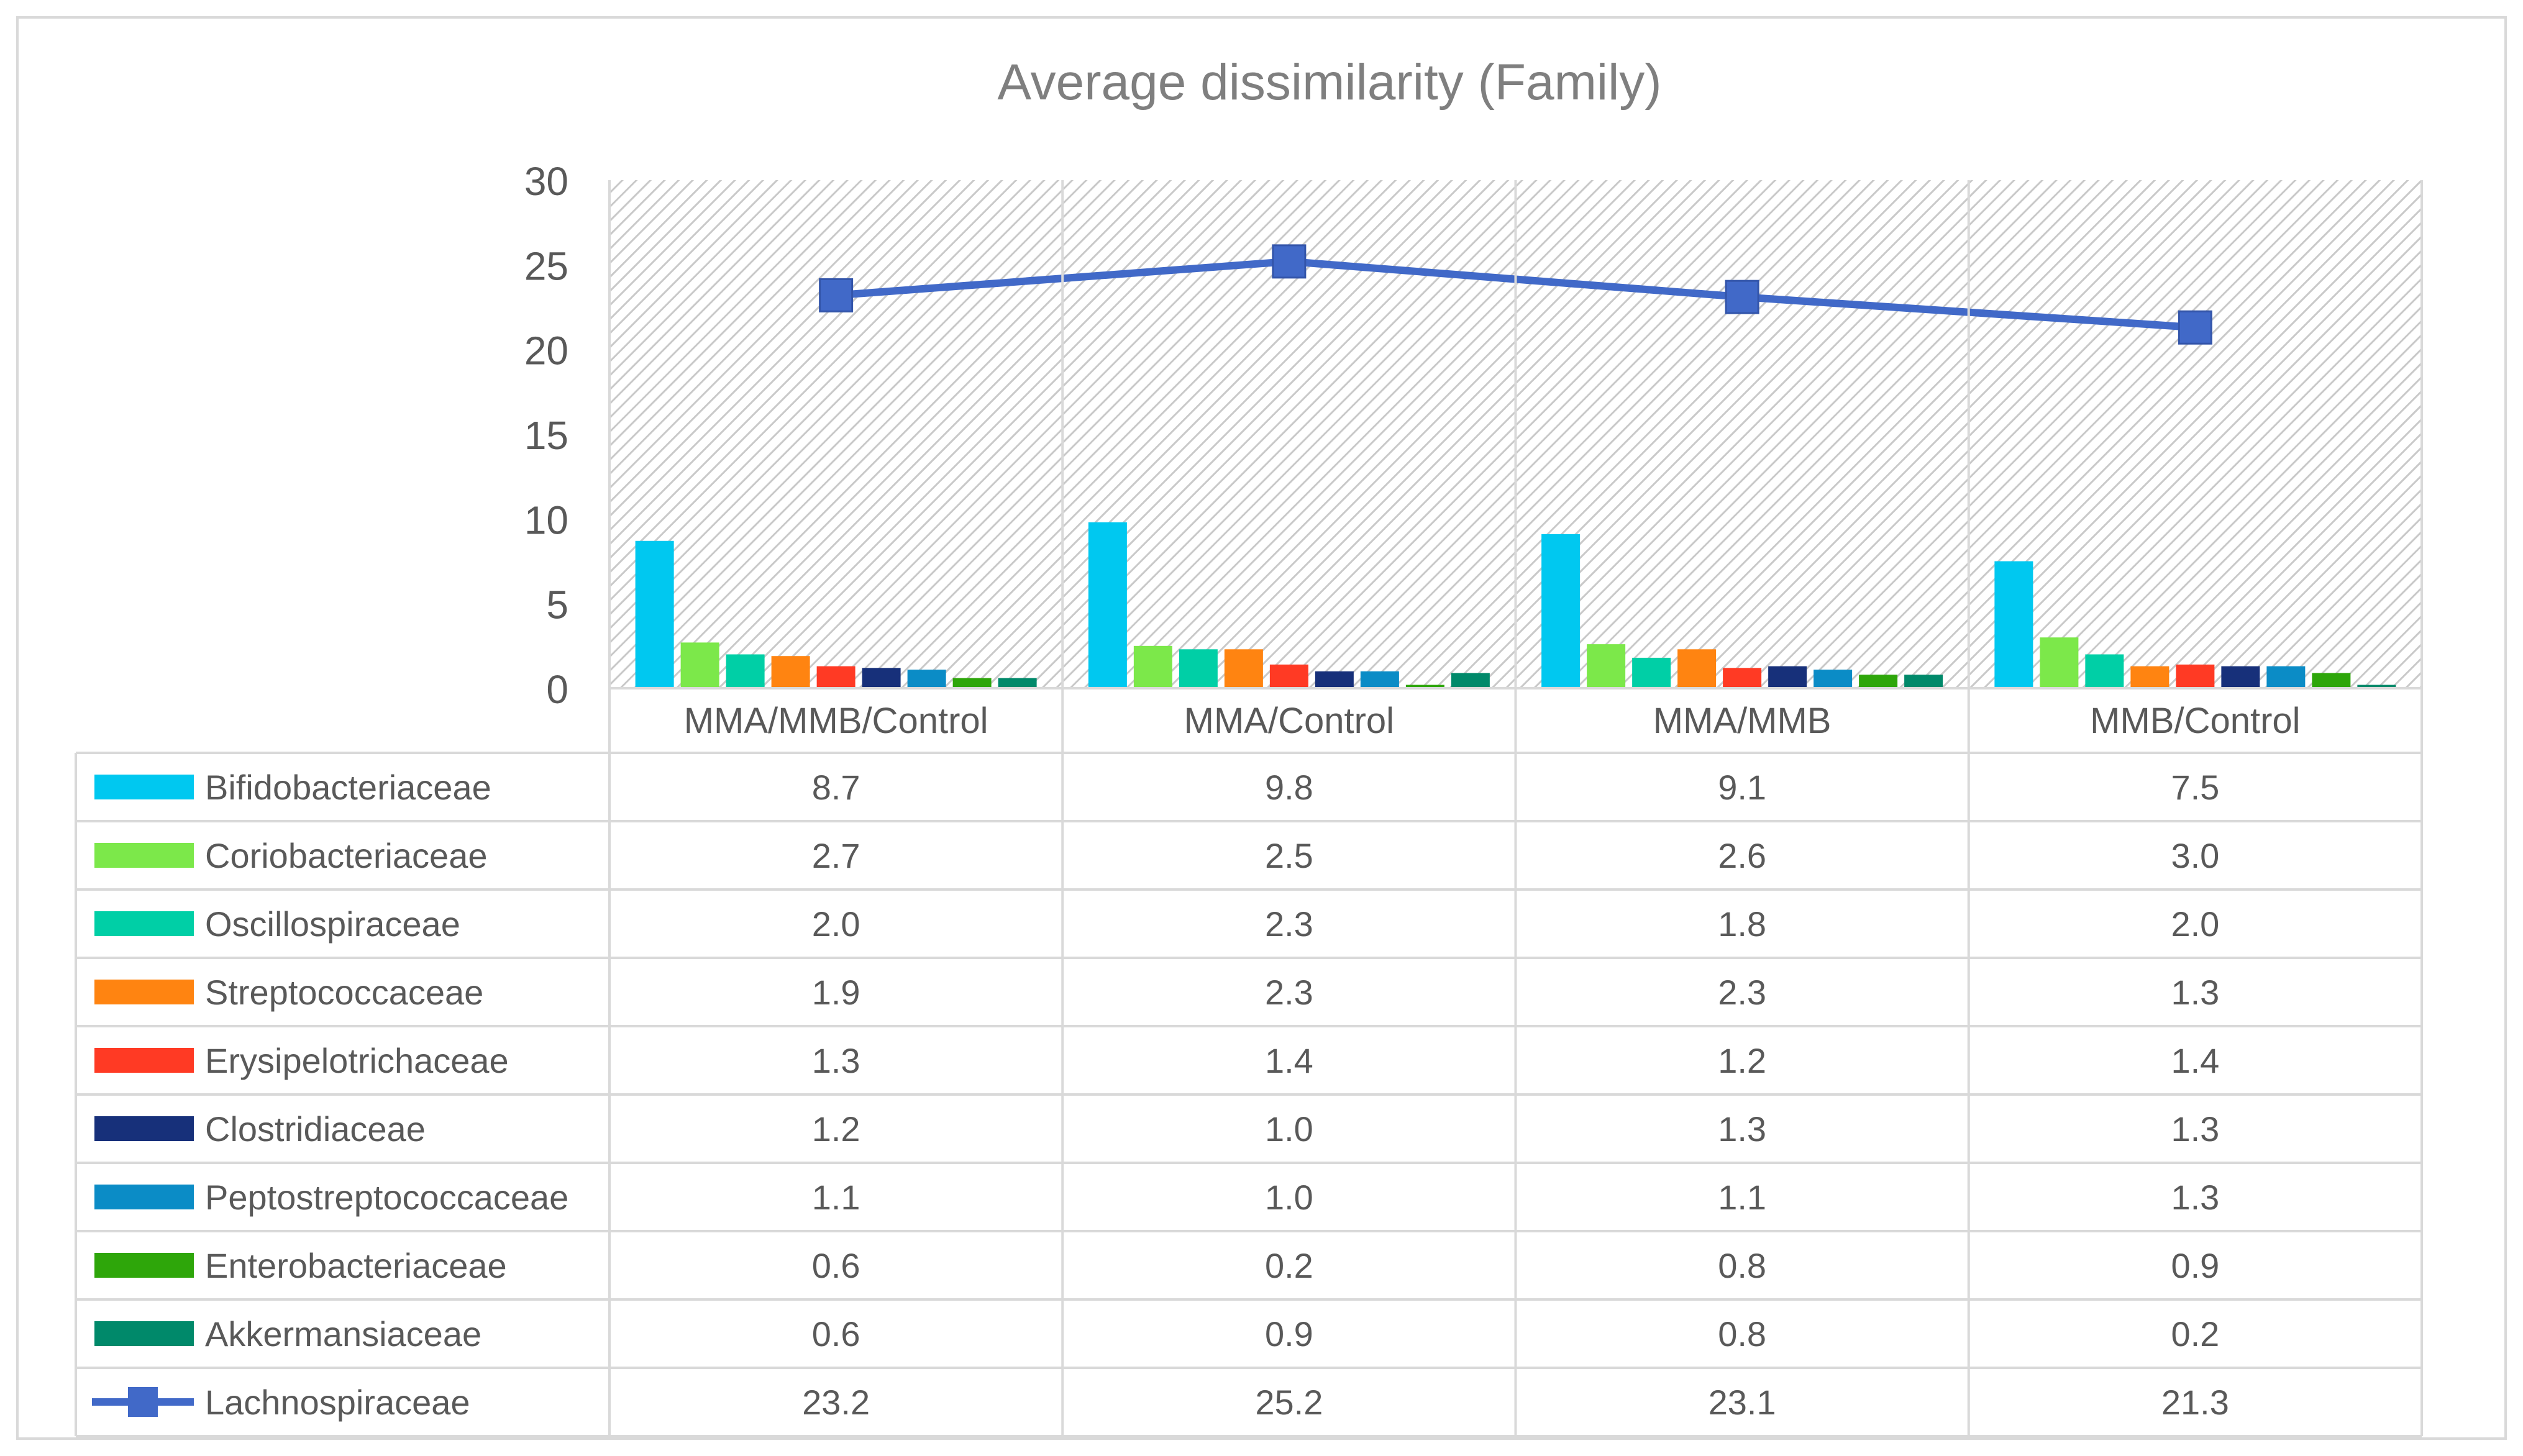 This screenshot has height=1456, width=2523. I want to click on x-tick-label: MMA/MMB/Control, so click(836, 721).